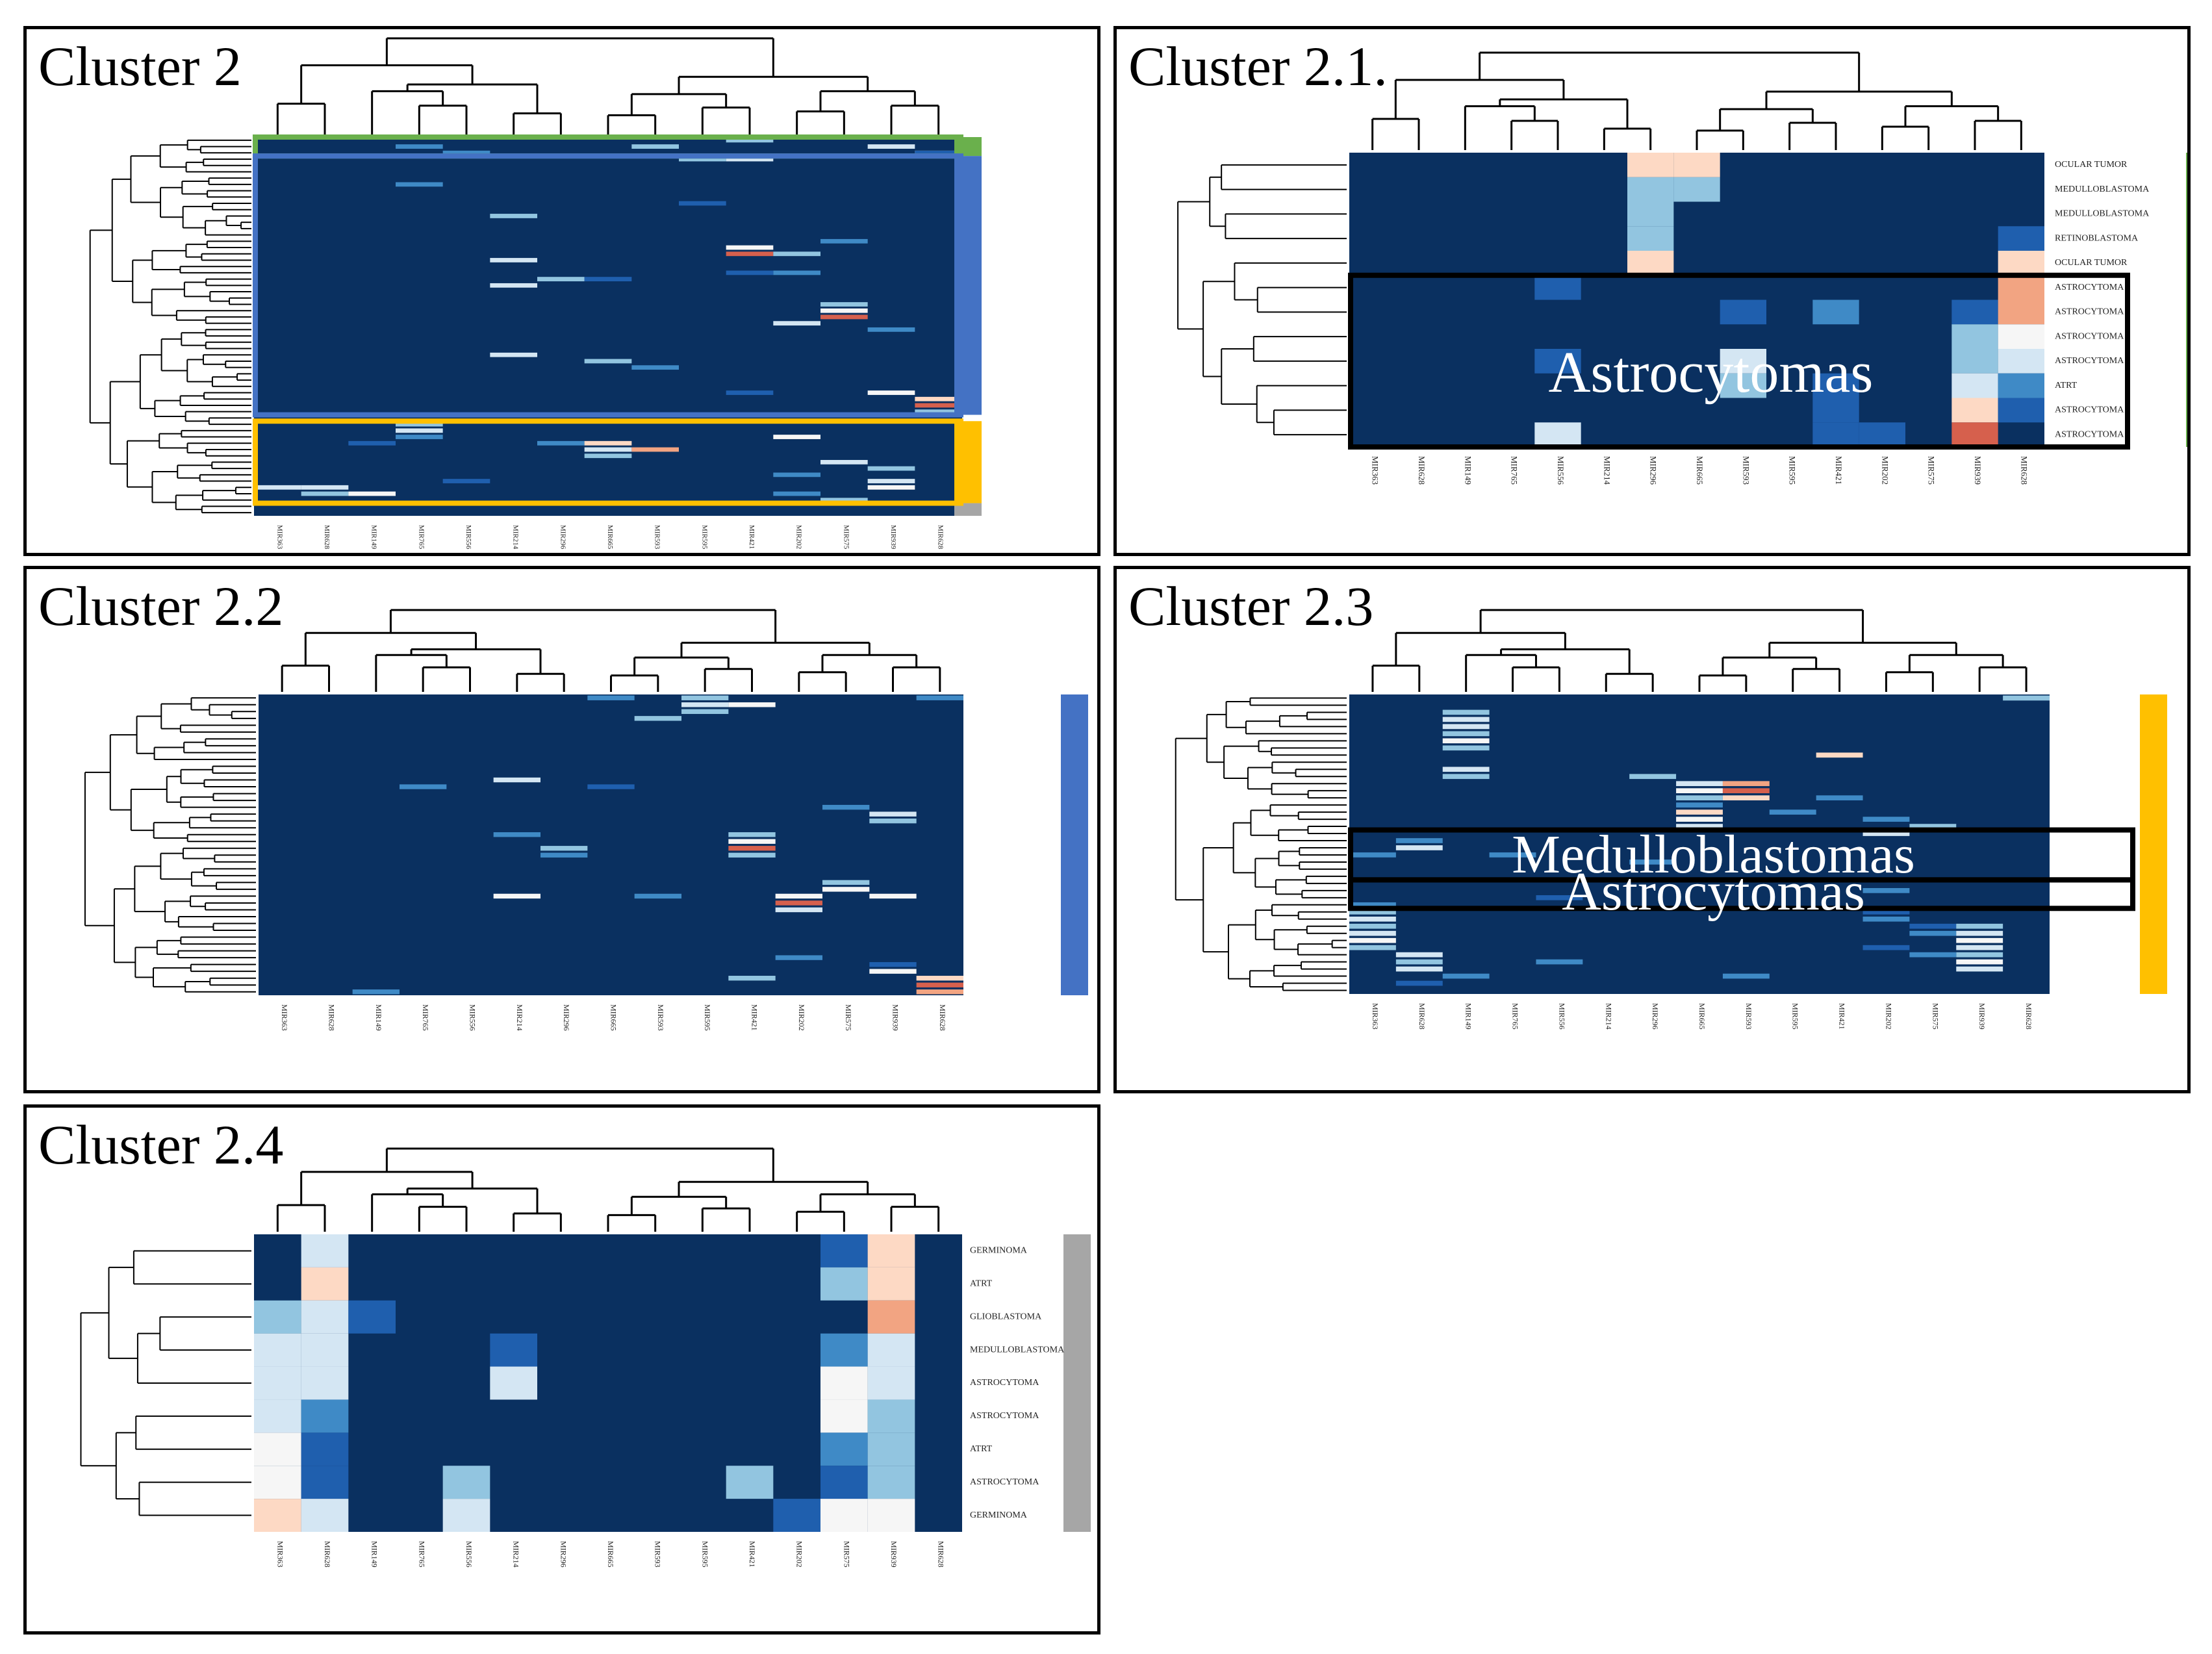  What do you see at coordinates (657, 537) in the screenshot?
I see `column-label: MIR593` at bounding box center [657, 537].